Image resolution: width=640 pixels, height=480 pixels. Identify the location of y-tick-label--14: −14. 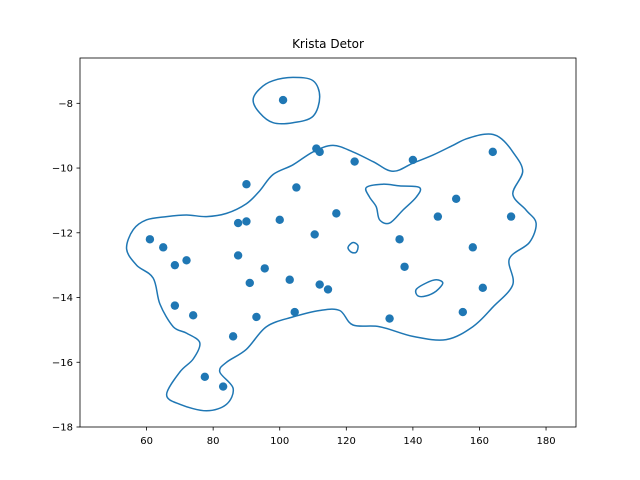
(62, 298).